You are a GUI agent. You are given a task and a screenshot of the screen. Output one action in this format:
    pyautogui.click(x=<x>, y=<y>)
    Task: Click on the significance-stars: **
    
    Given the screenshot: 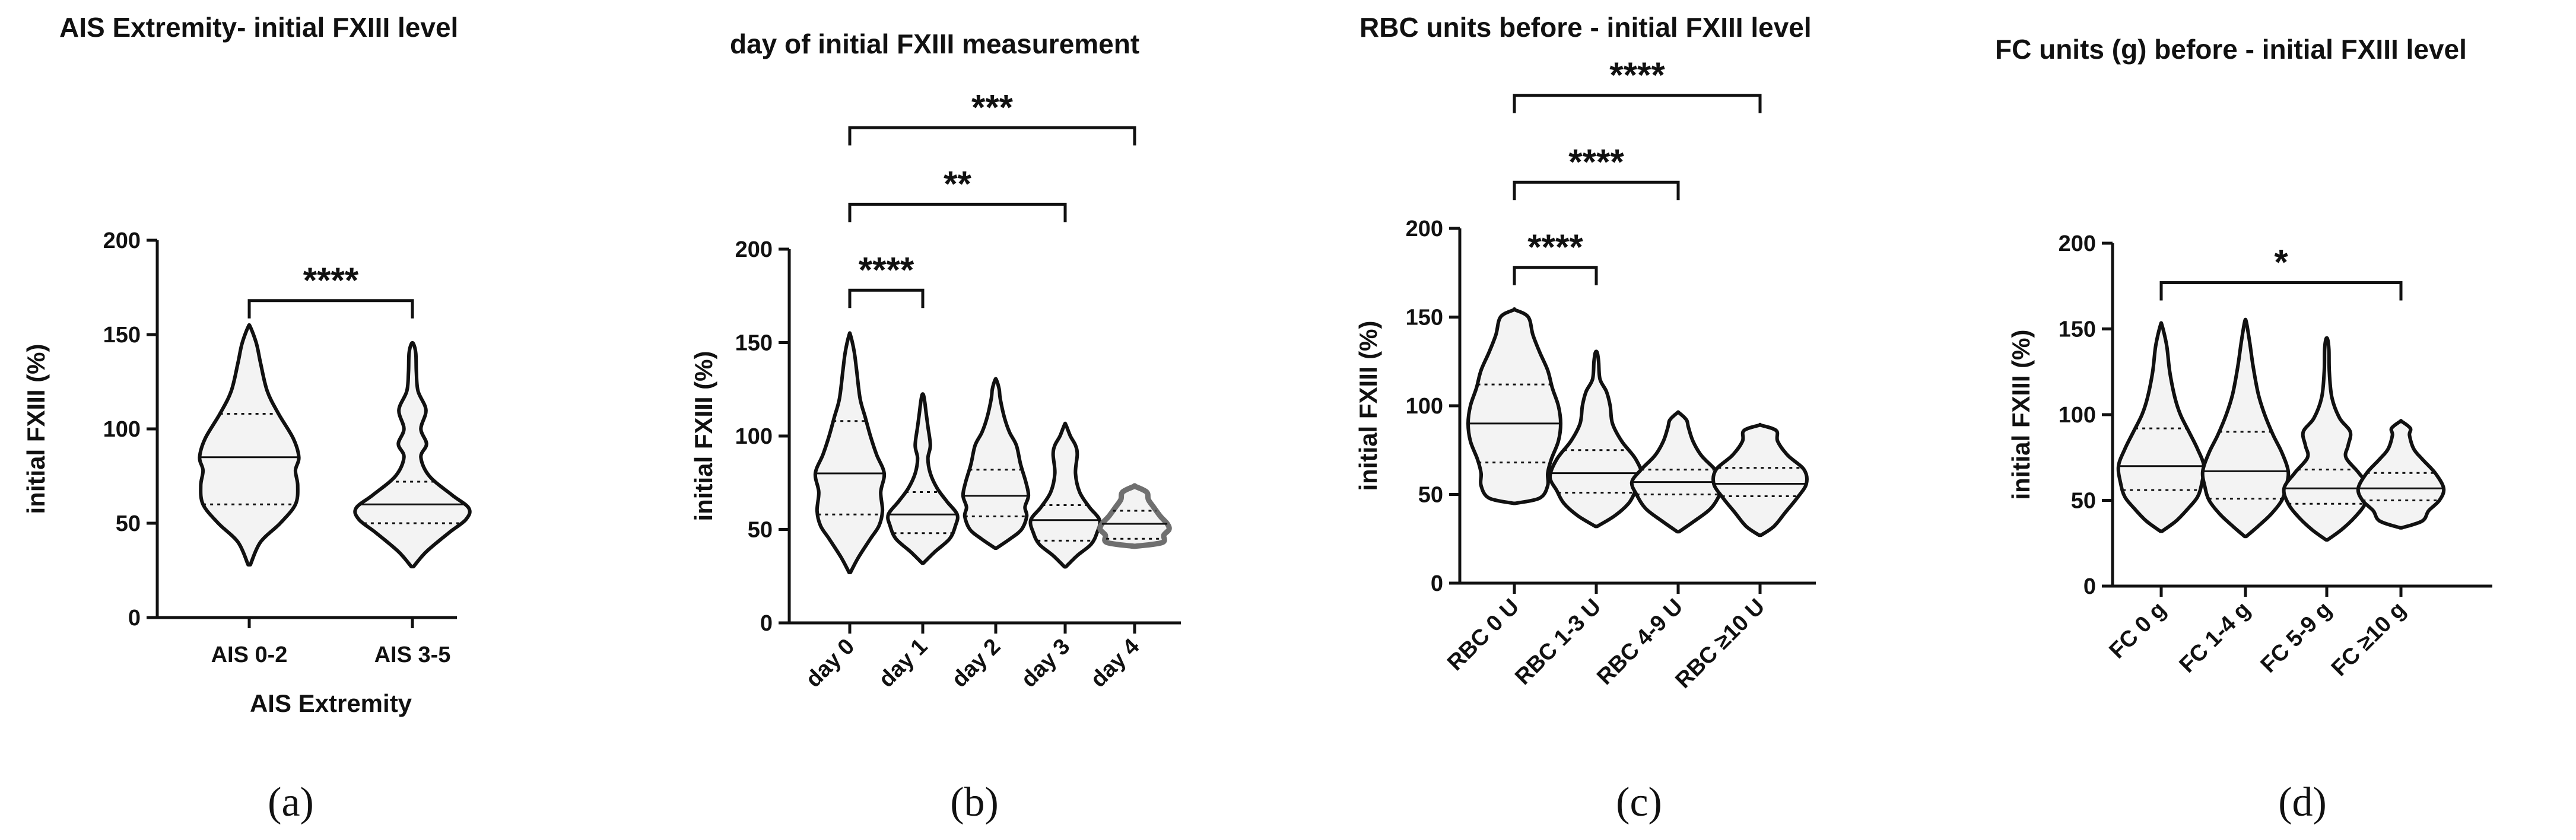 What is the action you would take?
    pyautogui.click(x=957, y=183)
    